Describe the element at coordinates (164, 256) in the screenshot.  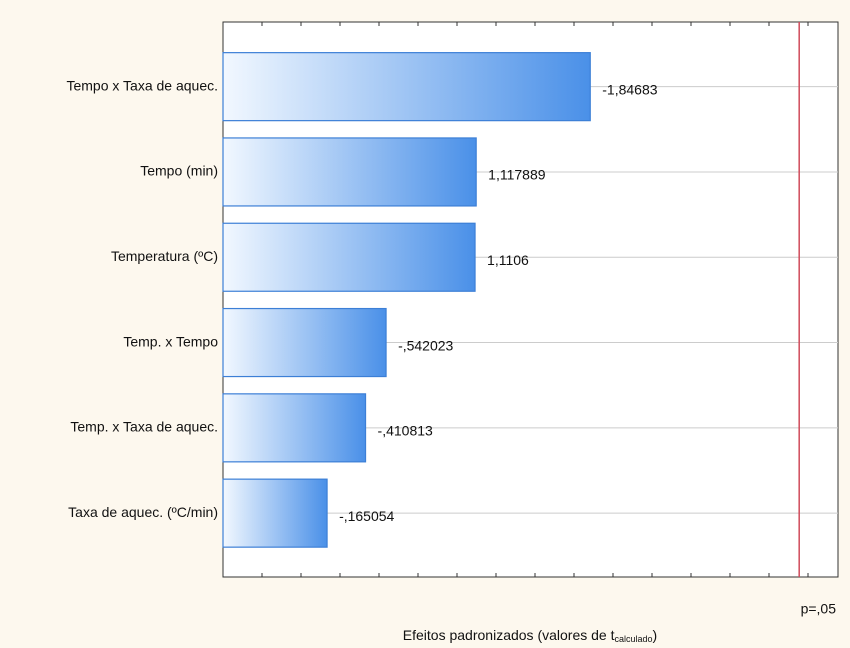
I see `y-tick-label: Temperatura (ºC)` at that location.